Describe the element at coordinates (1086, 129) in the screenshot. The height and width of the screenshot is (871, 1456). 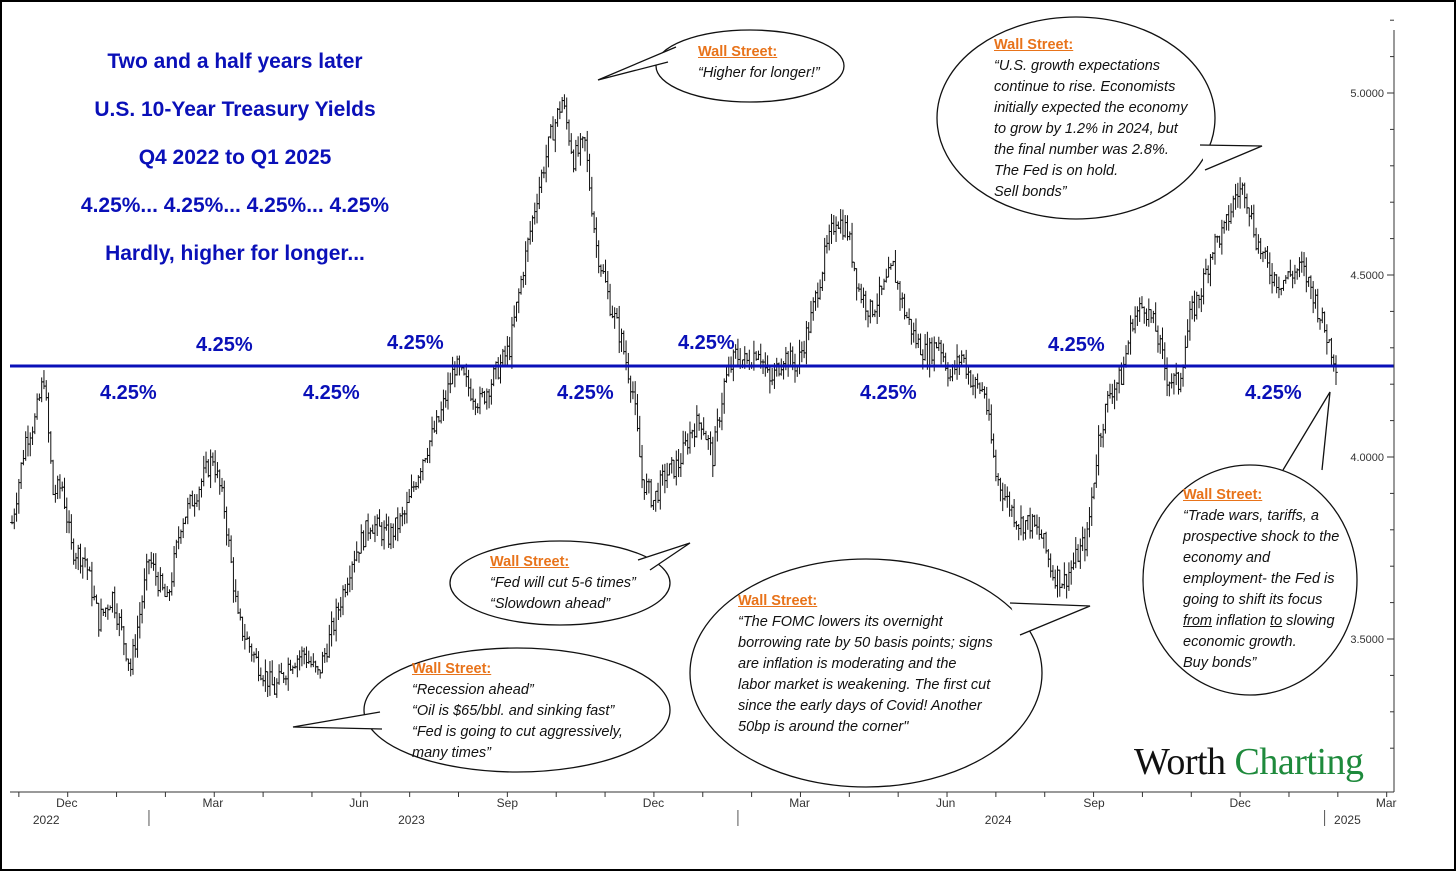
I see `callout-line: to grow by 1.2% in 2024, but` at that location.